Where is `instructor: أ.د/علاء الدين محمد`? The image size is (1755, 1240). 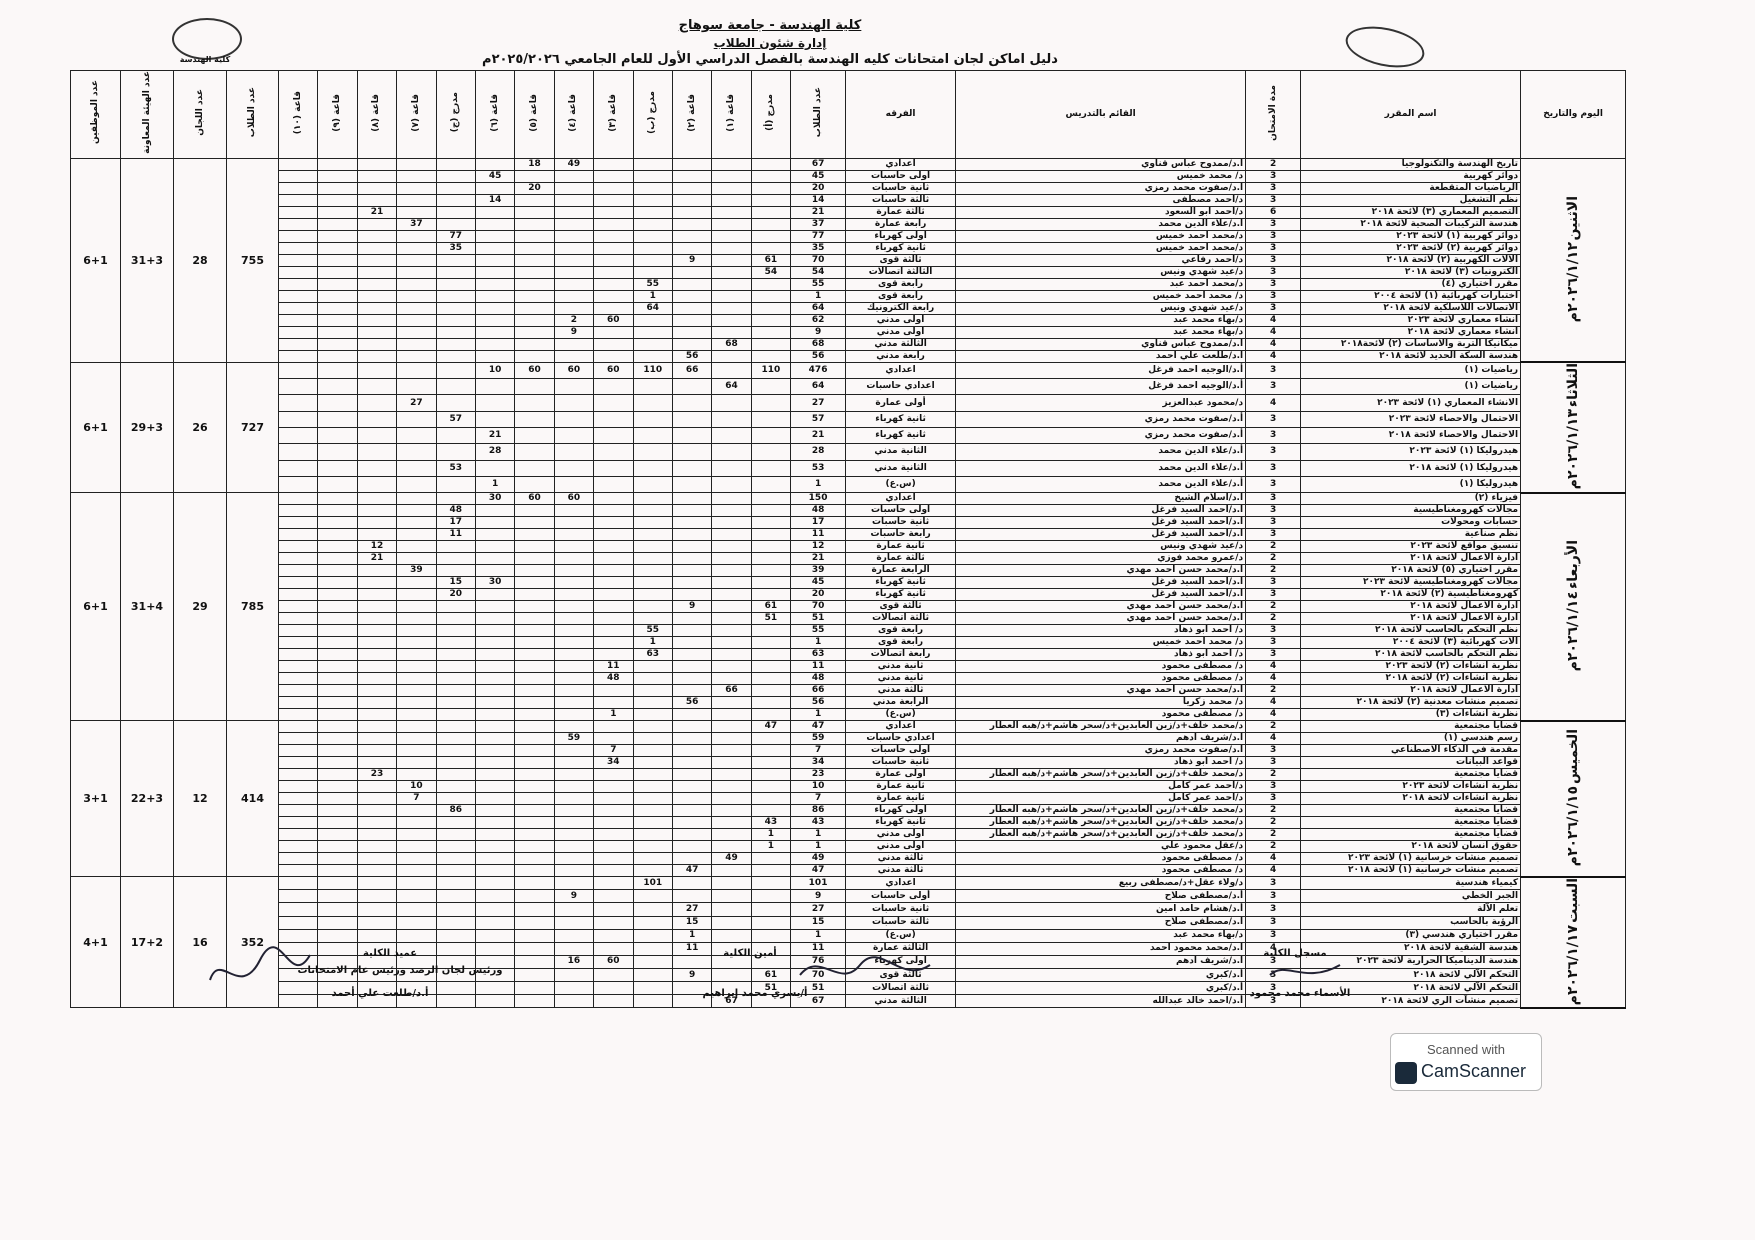 instructor: أ.د/علاء الدين محمد is located at coordinates (1101, 224).